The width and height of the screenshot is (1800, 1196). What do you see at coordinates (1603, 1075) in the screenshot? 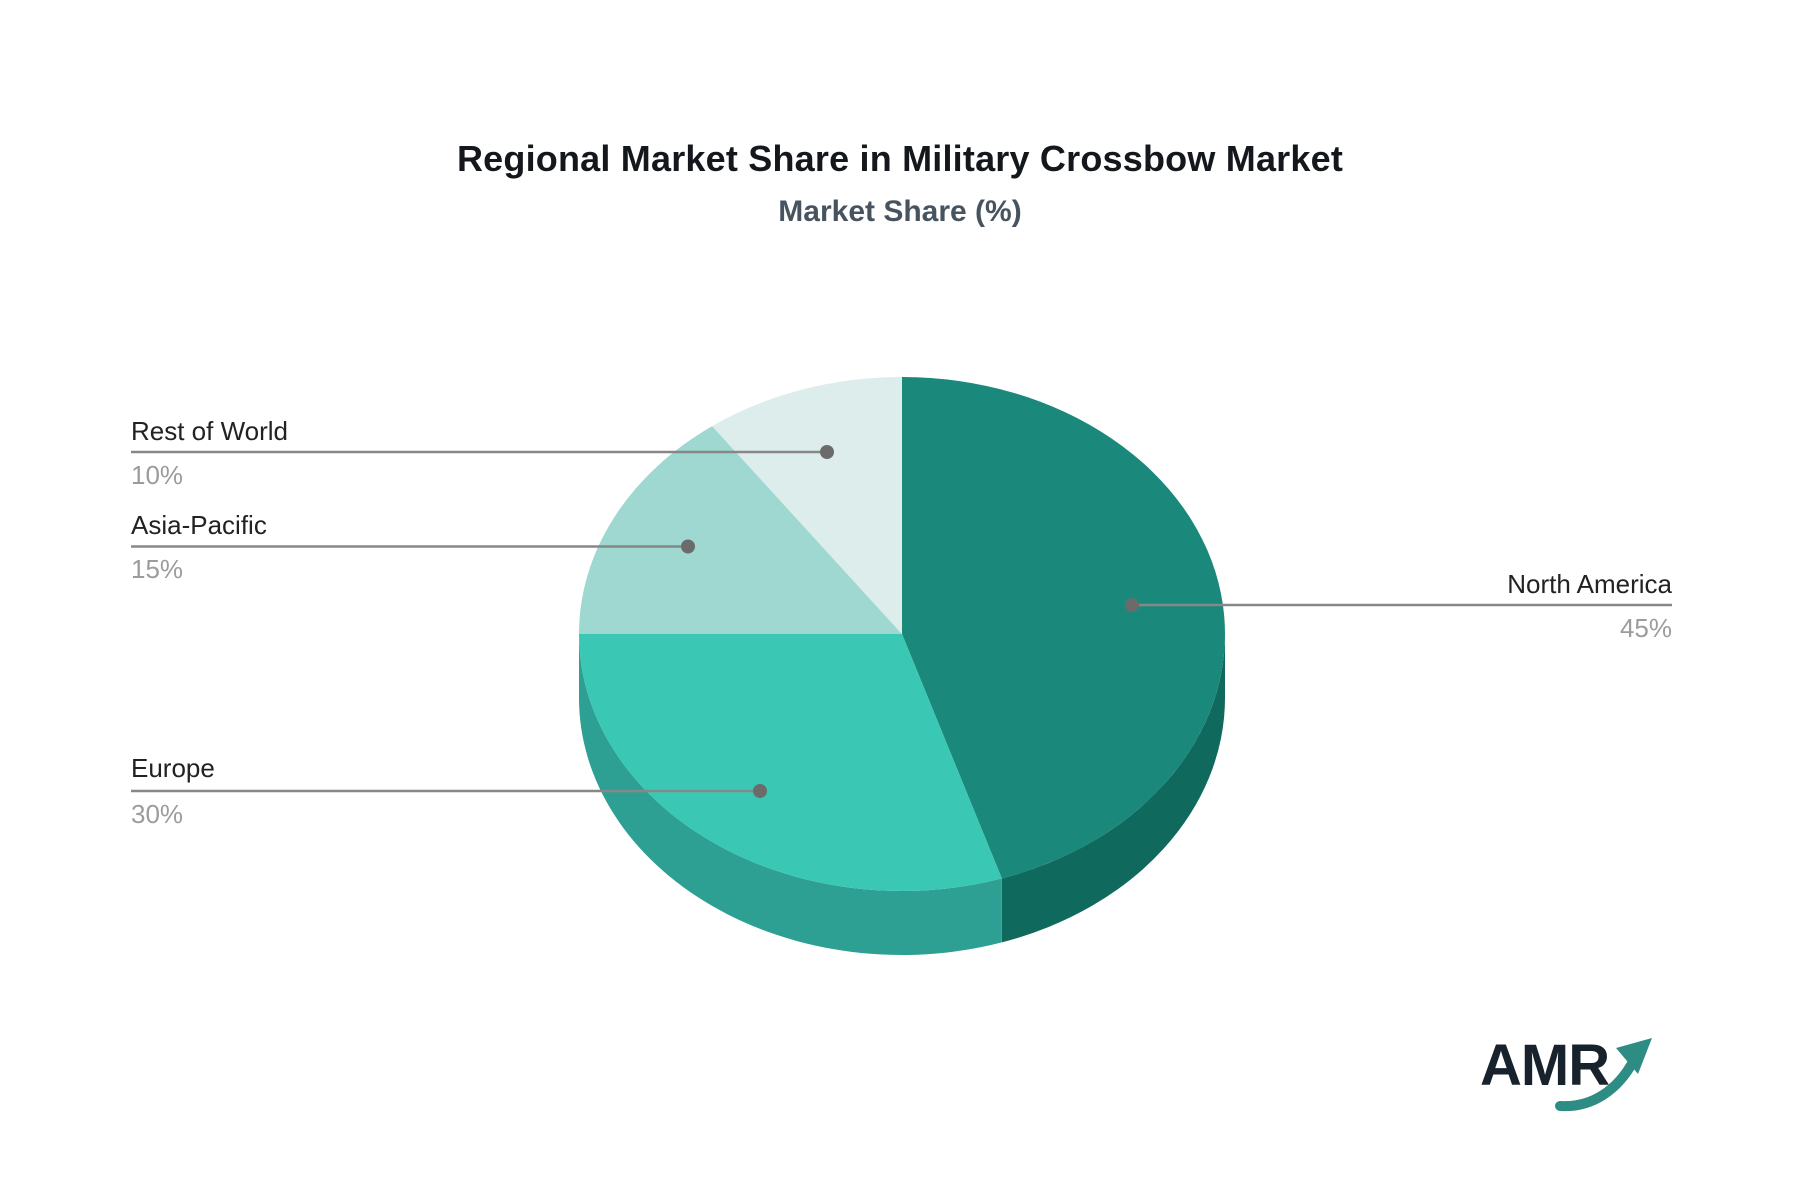
I see `amr-logo-arrow-icon` at bounding box center [1603, 1075].